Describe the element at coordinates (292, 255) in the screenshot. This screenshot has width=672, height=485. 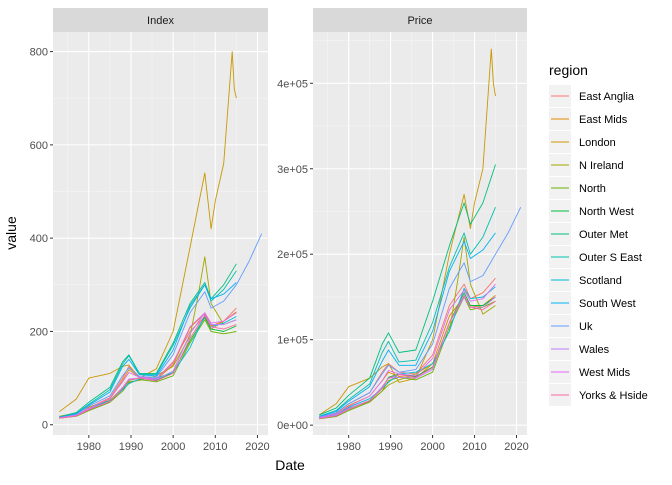
I see `price-y-tick-label: 2e+05` at that location.